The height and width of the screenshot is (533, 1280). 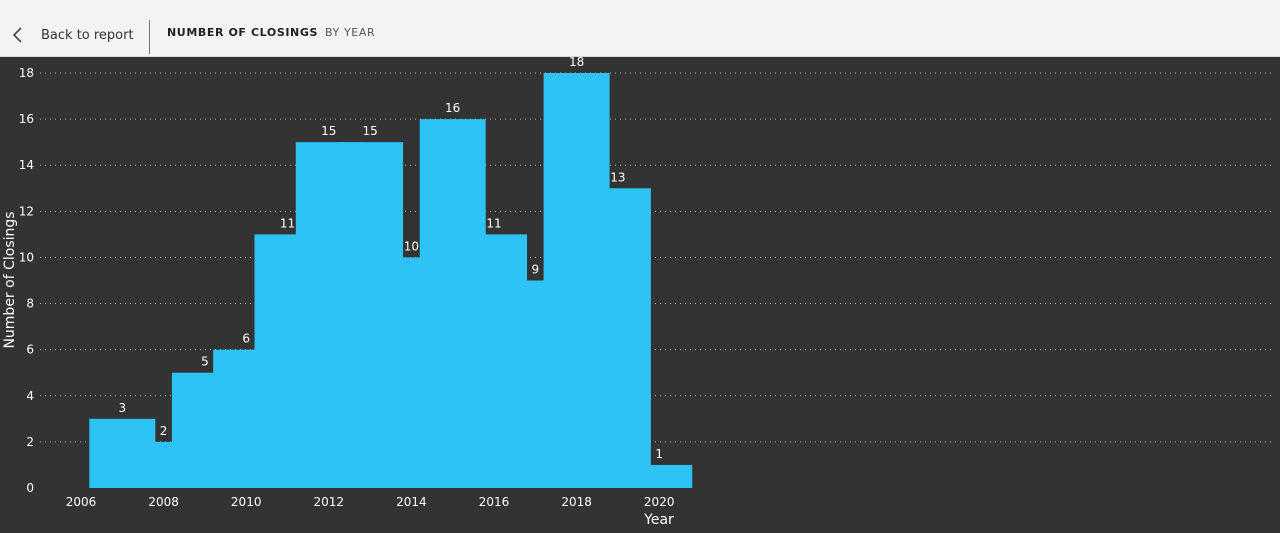 I want to click on y-tick-label: 4, so click(x=30, y=396).